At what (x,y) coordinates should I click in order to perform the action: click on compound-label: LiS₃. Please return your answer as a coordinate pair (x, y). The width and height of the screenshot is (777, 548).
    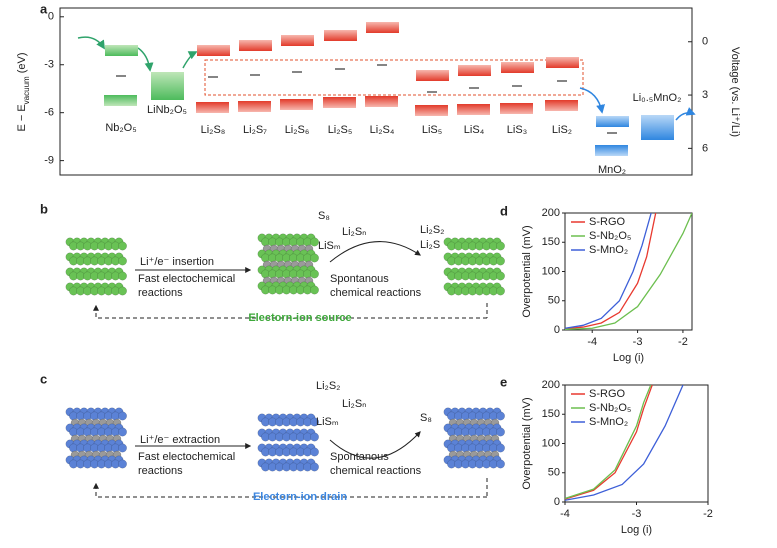
    Looking at the image, I should click on (517, 130).